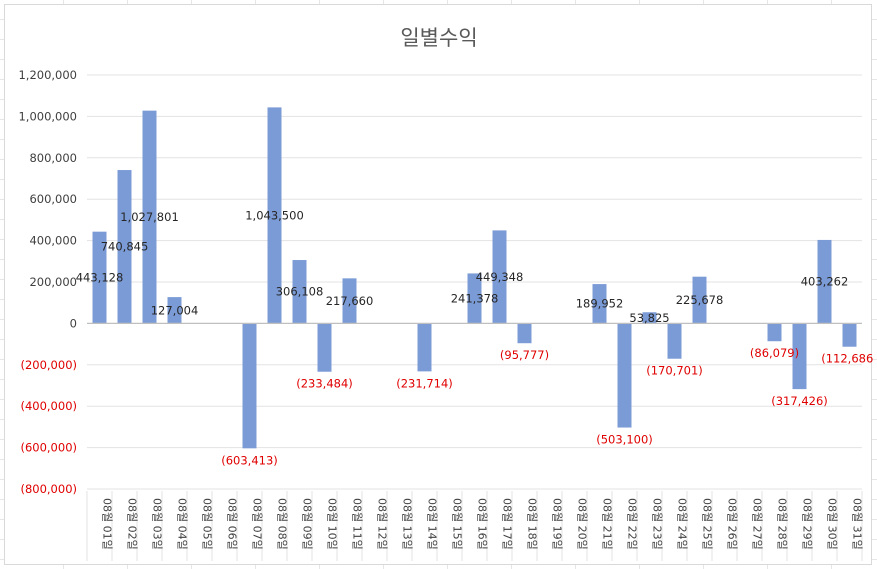  I want to click on x-tick-label: 08월 21일, so click(608, 524).